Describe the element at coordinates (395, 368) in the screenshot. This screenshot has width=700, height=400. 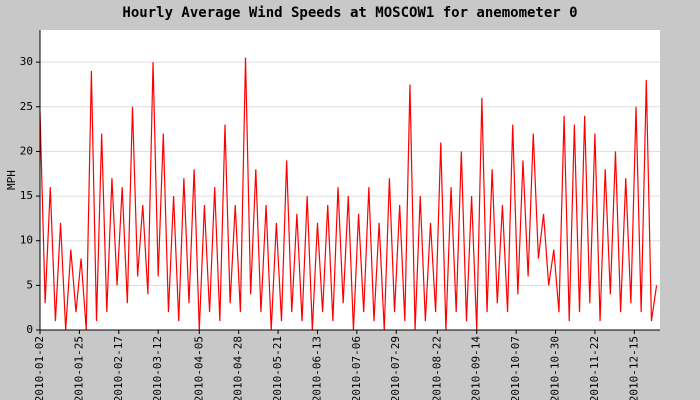
I see `x-tick-label: 2010-07-29` at that location.